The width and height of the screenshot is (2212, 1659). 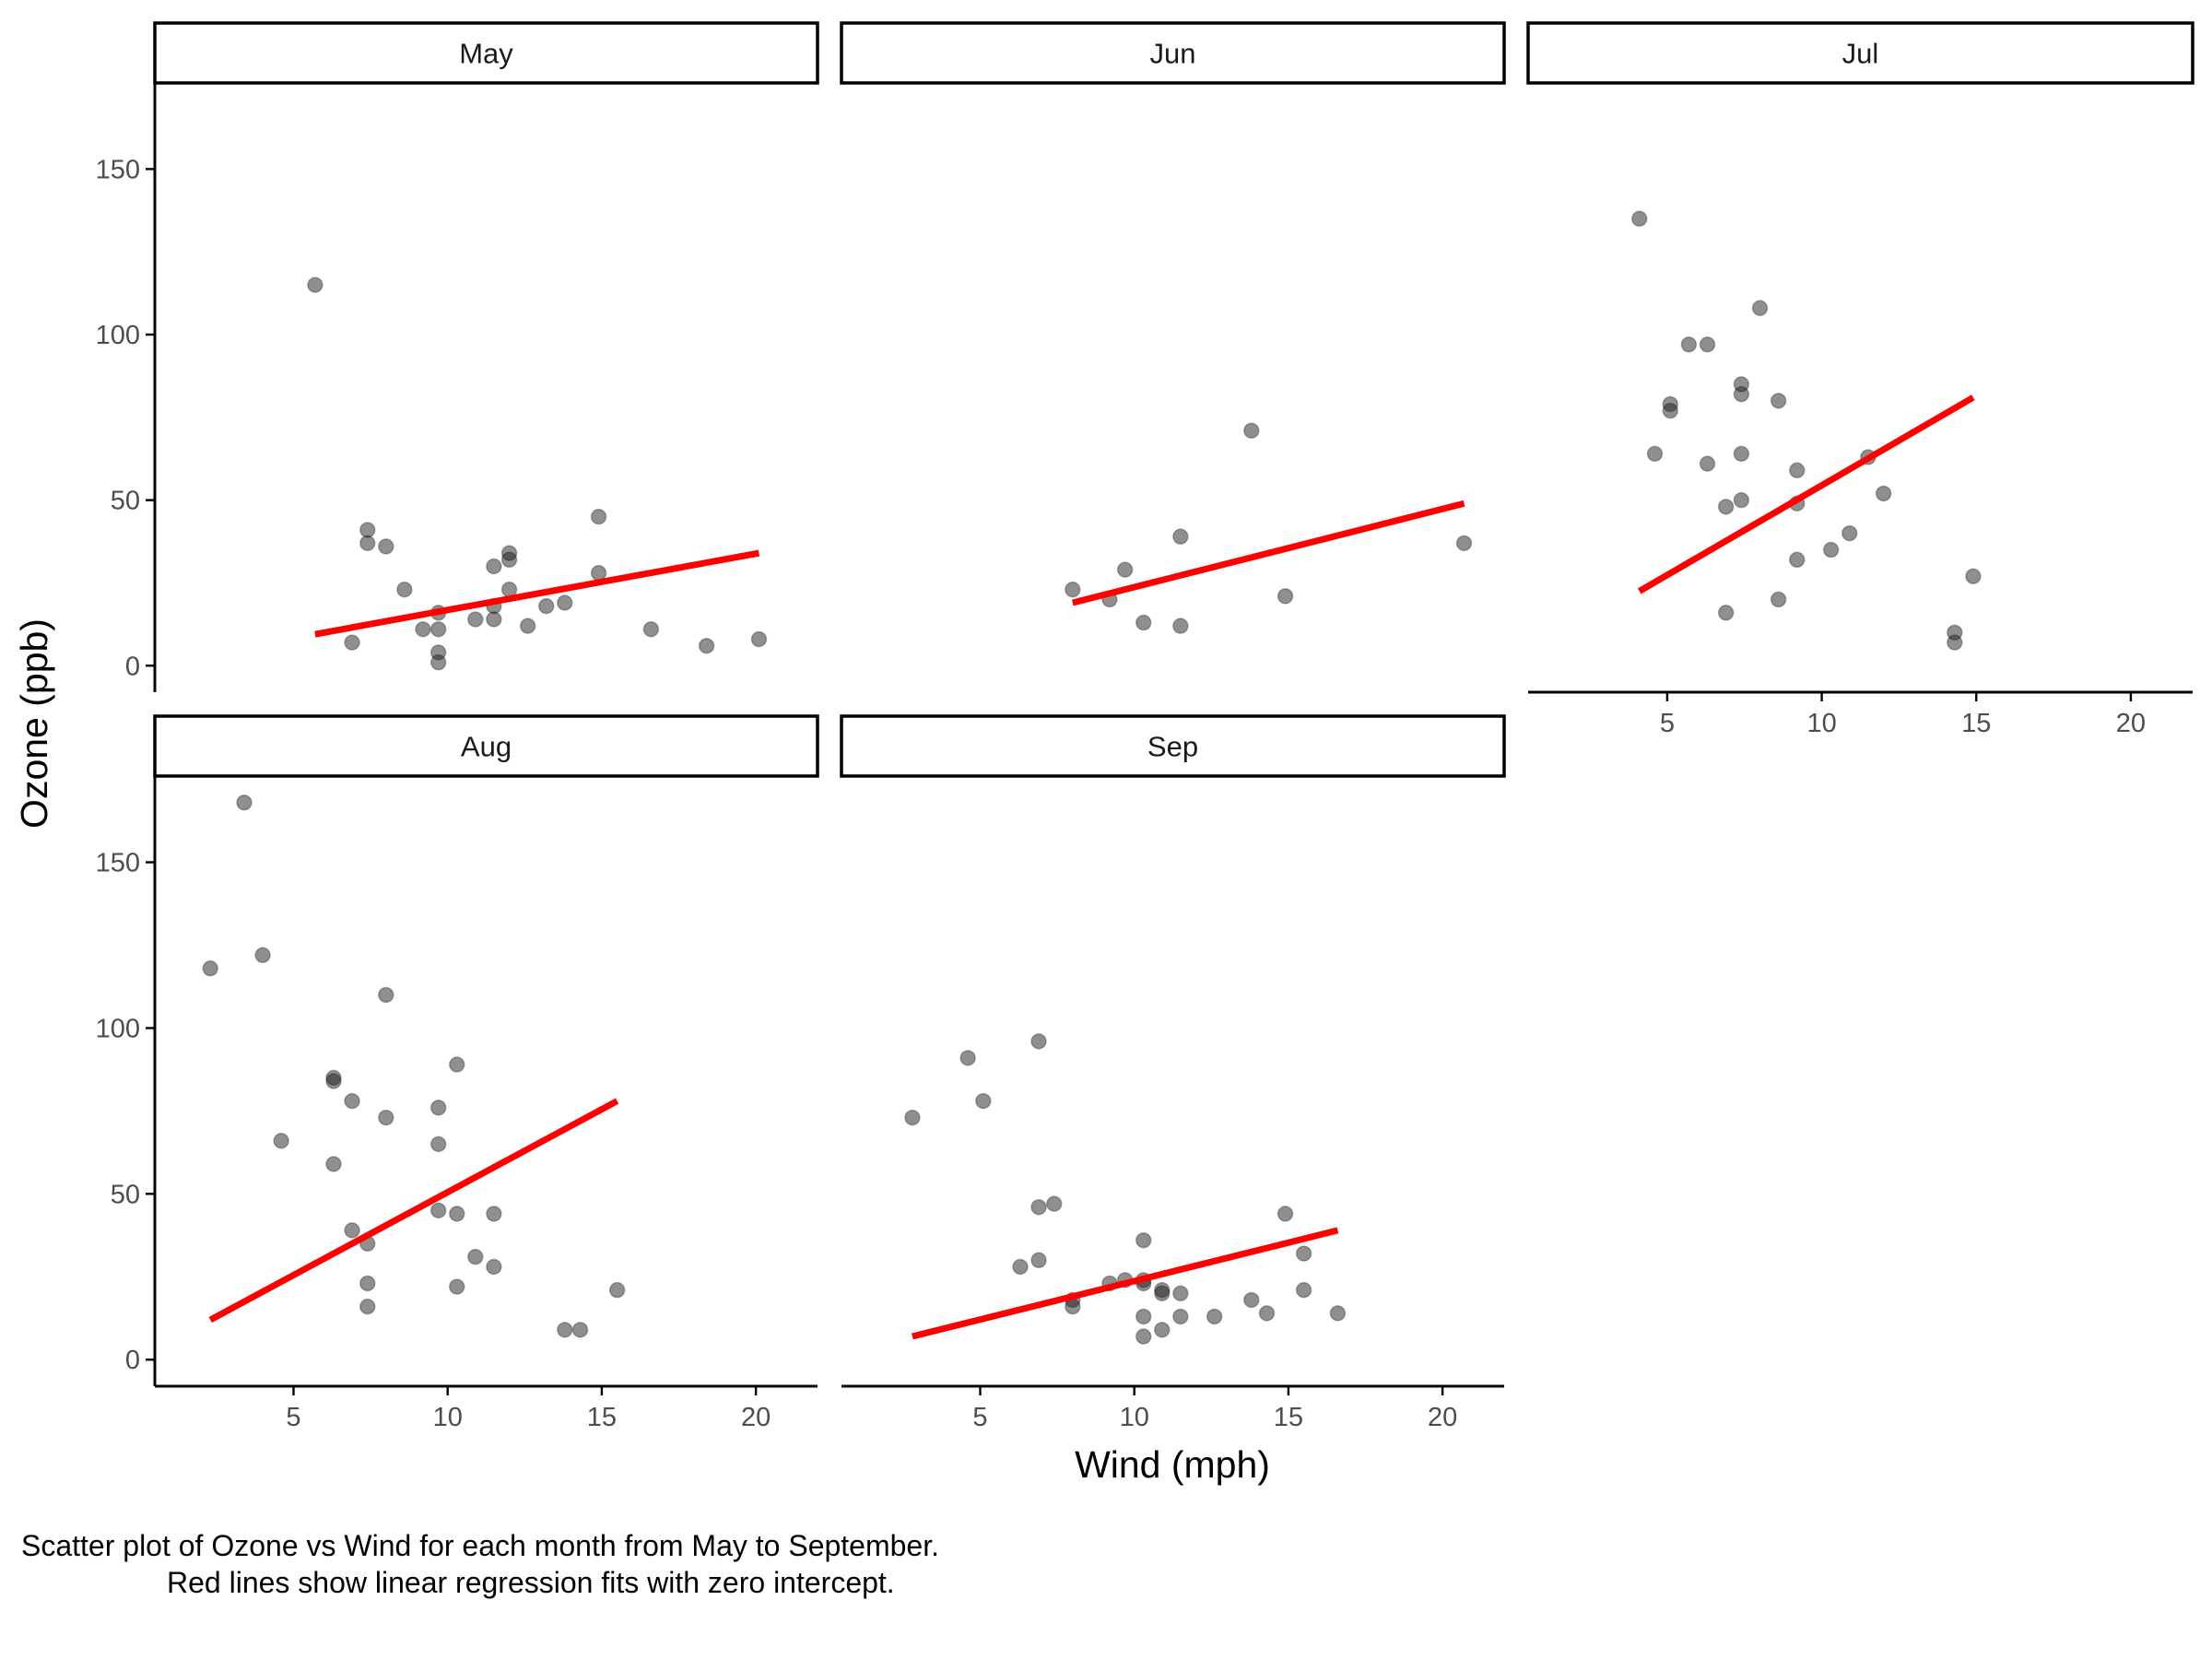 I want to click on facet-panel-aug: Aug 0 50 100 150 5 10 15 20, so click(x=457, y=1073).